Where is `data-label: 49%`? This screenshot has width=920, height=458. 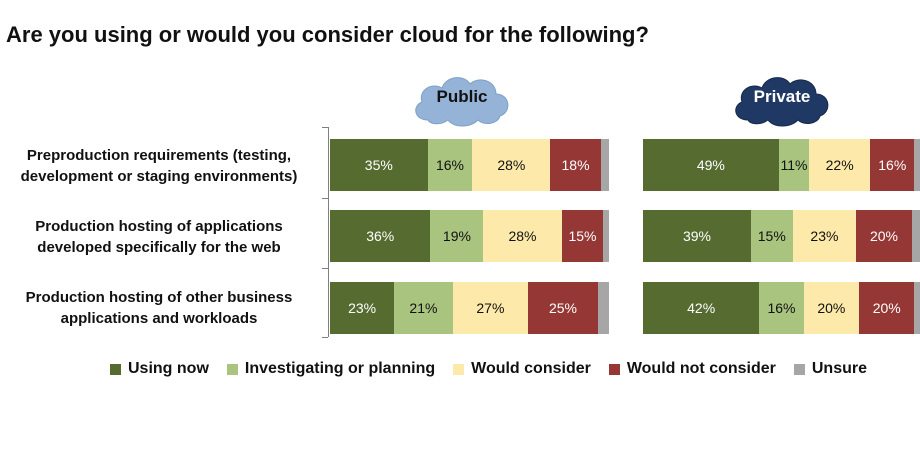
data-label: 49% is located at coordinates (710, 165).